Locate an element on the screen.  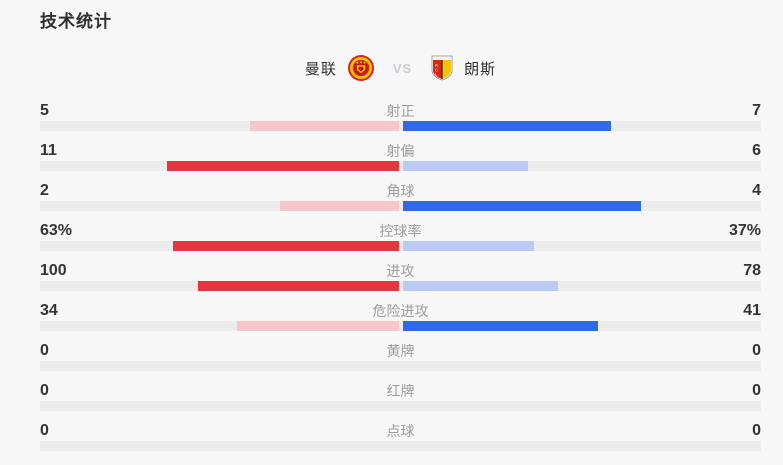
stat-labels: 0 黄牌 0 is located at coordinates (400, 351).